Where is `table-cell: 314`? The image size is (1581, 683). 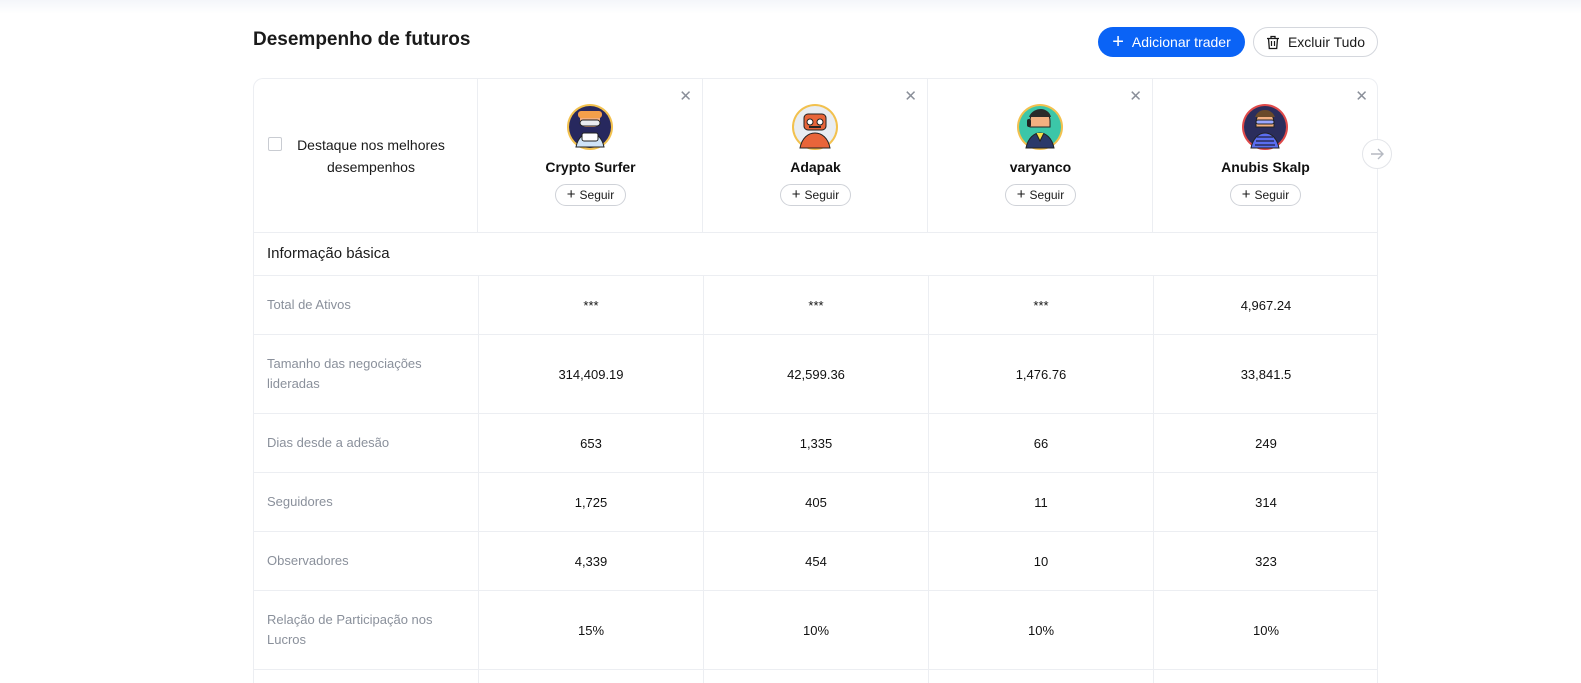
table-cell: 314 is located at coordinates (1265, 502).